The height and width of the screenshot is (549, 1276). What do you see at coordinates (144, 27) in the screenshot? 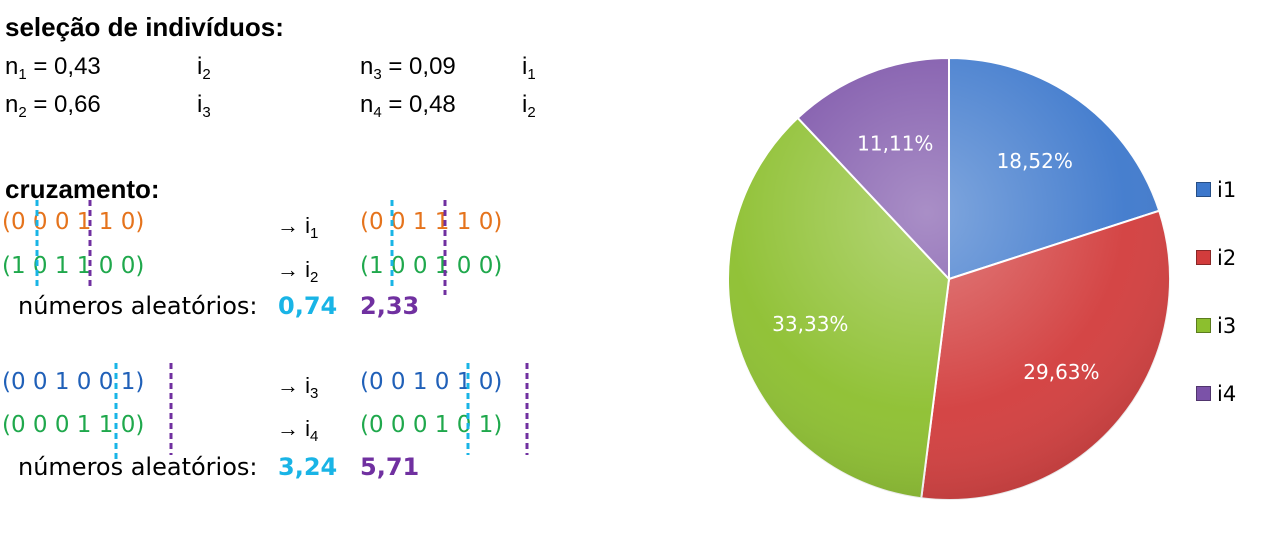
I see `selection-title: seleção de indivíduos:` at bounding box center [144, 27].